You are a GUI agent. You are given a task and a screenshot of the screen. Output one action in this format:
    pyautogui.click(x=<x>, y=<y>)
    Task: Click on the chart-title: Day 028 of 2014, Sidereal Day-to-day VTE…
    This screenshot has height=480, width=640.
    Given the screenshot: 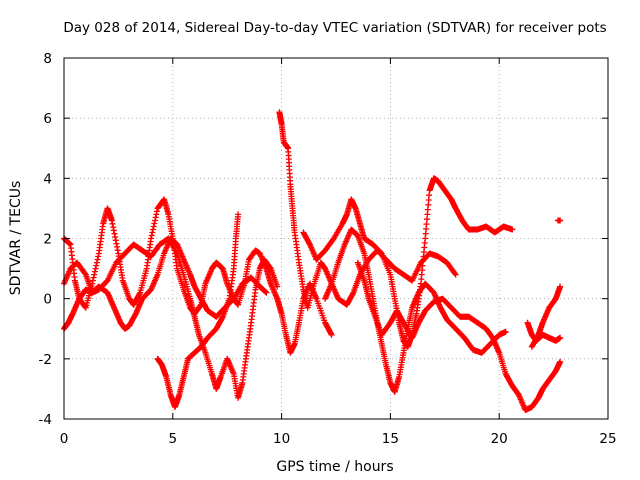 What is the action you would take?
    pyautogui.click(x=334, y=28)
    